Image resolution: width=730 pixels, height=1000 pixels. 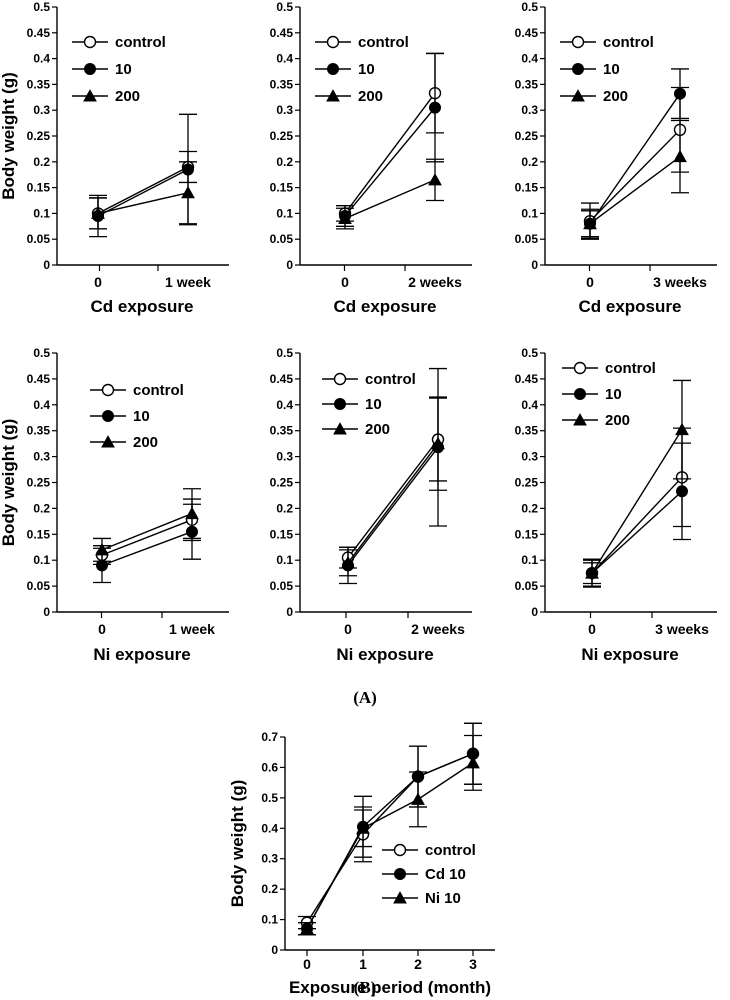 I want to click on legend: control Cd 10 Ni 10, so click(x=429, y=874).